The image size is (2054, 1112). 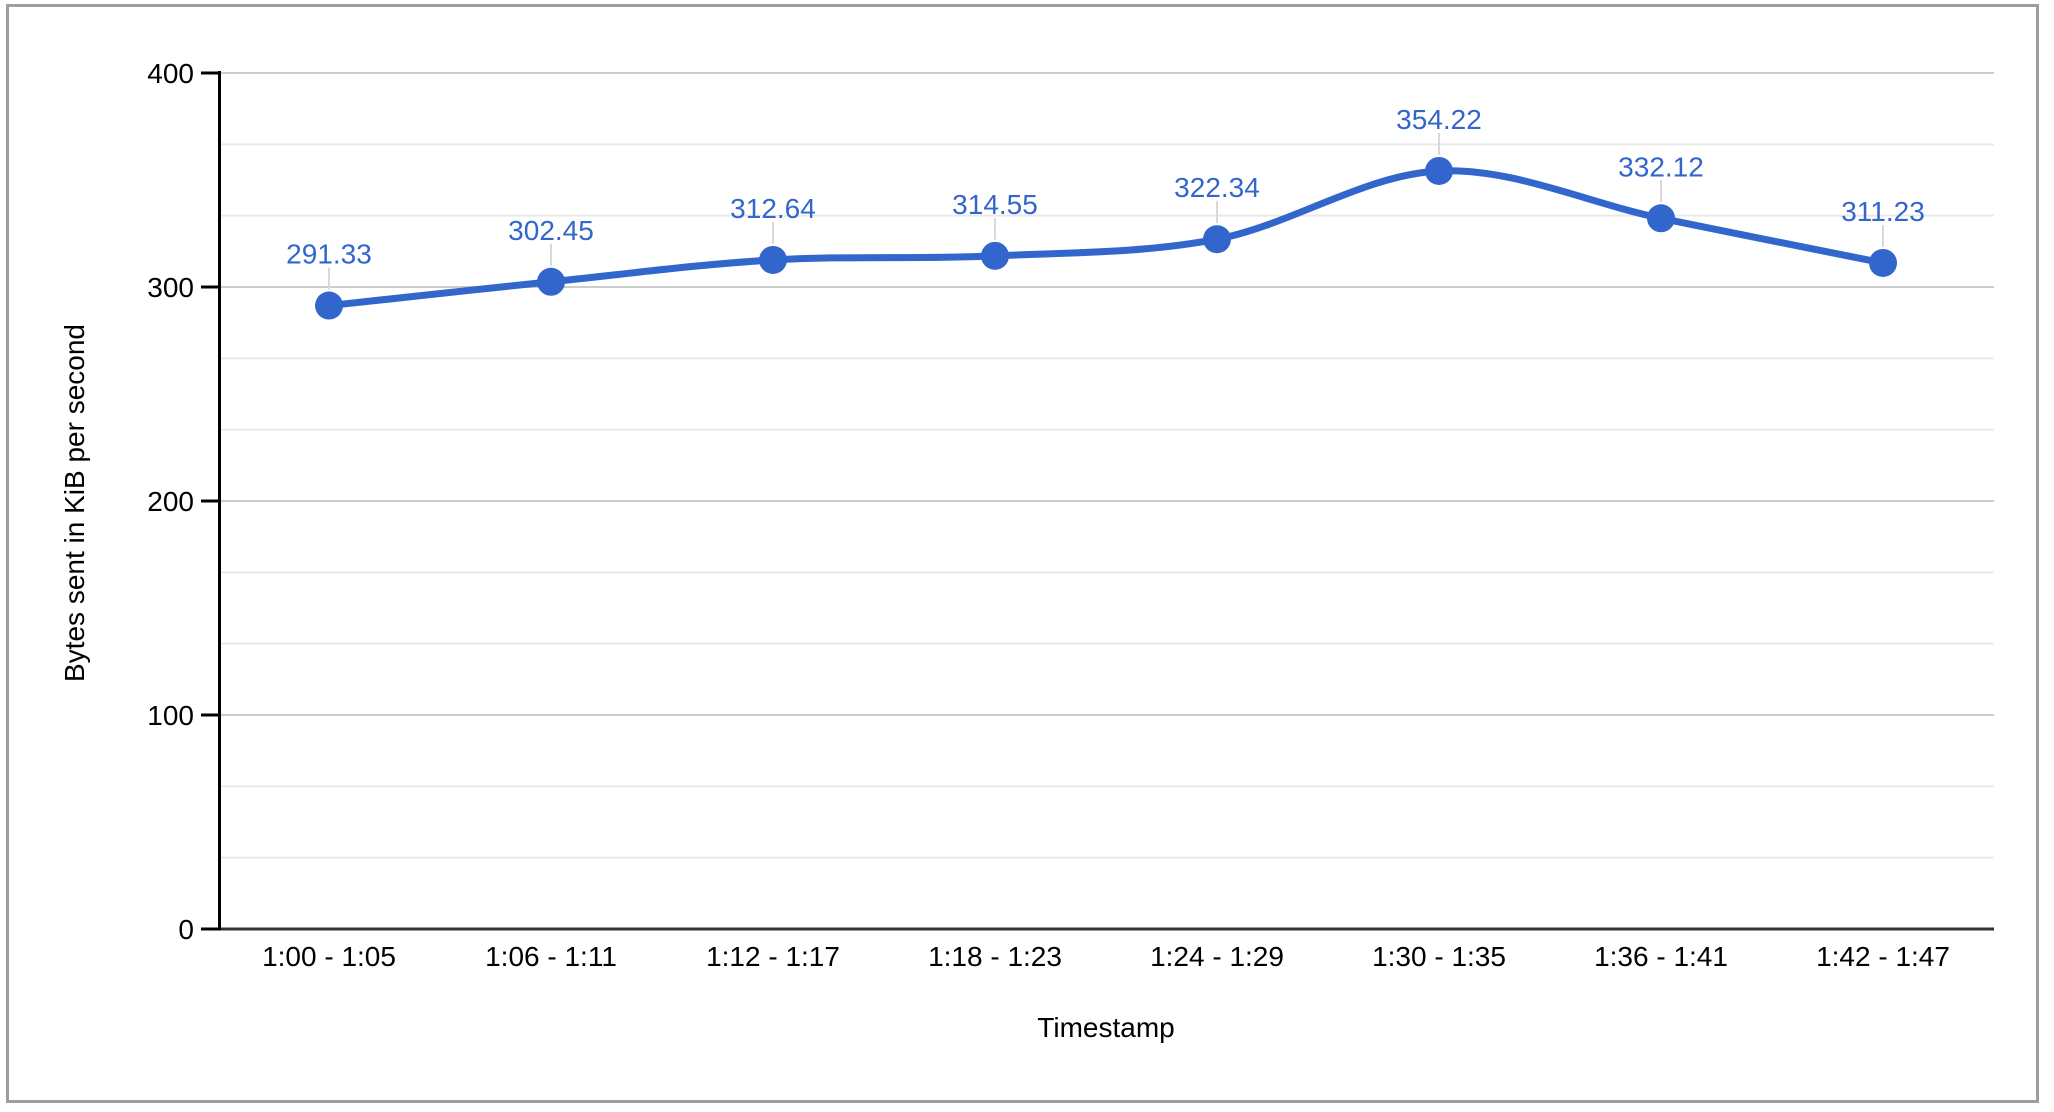 What do you see at coordinates (170, 73) in the screenshot?
I see `y-tick-label: 400` at bounding box center [170, 73].